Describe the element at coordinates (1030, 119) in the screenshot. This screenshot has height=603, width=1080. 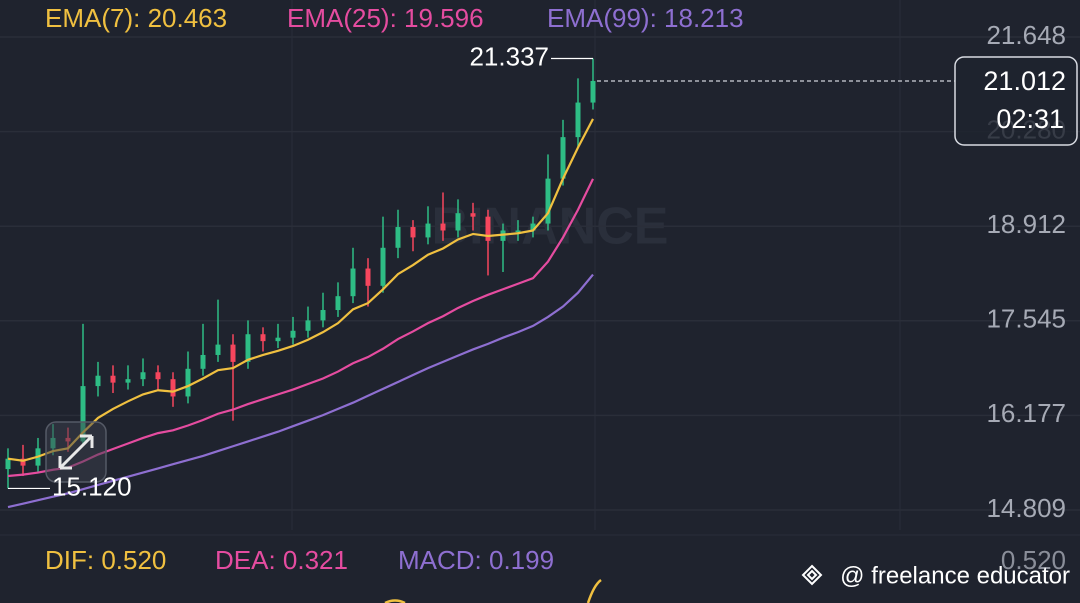
I see `countdown-label: 02:31` at that location.